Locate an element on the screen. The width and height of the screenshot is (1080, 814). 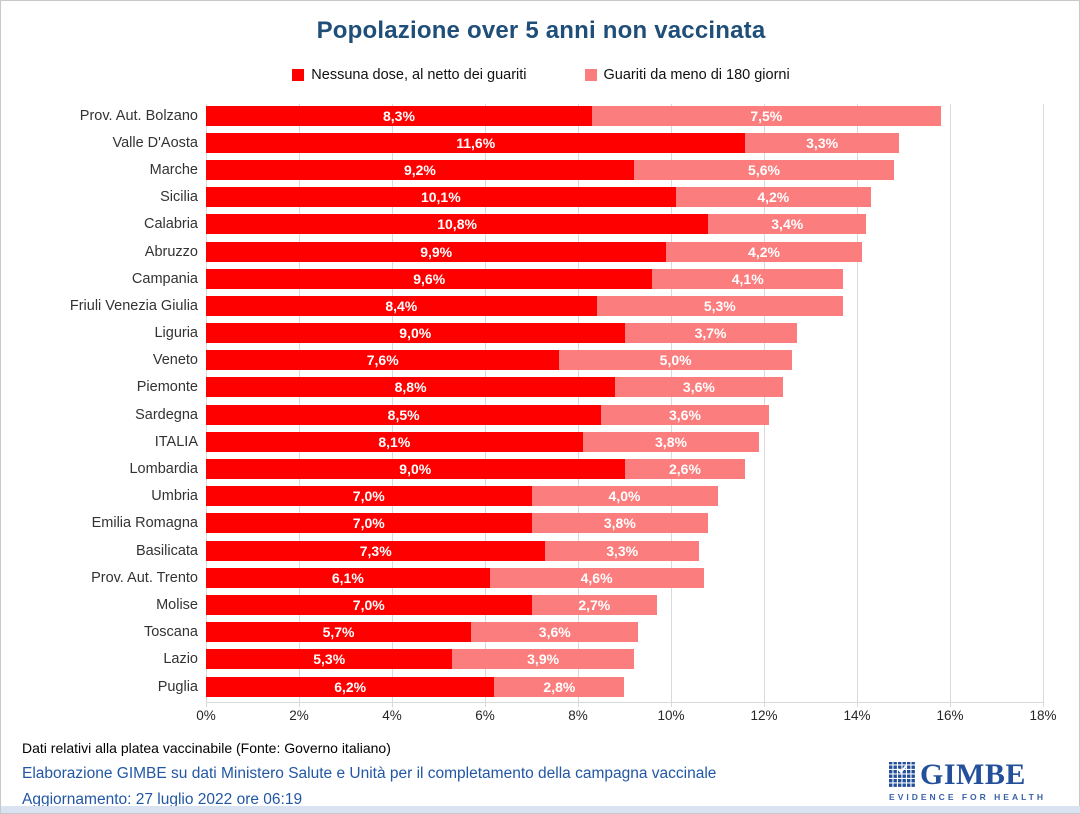
value-label: 4,0% is located at coordinates (624, 496).